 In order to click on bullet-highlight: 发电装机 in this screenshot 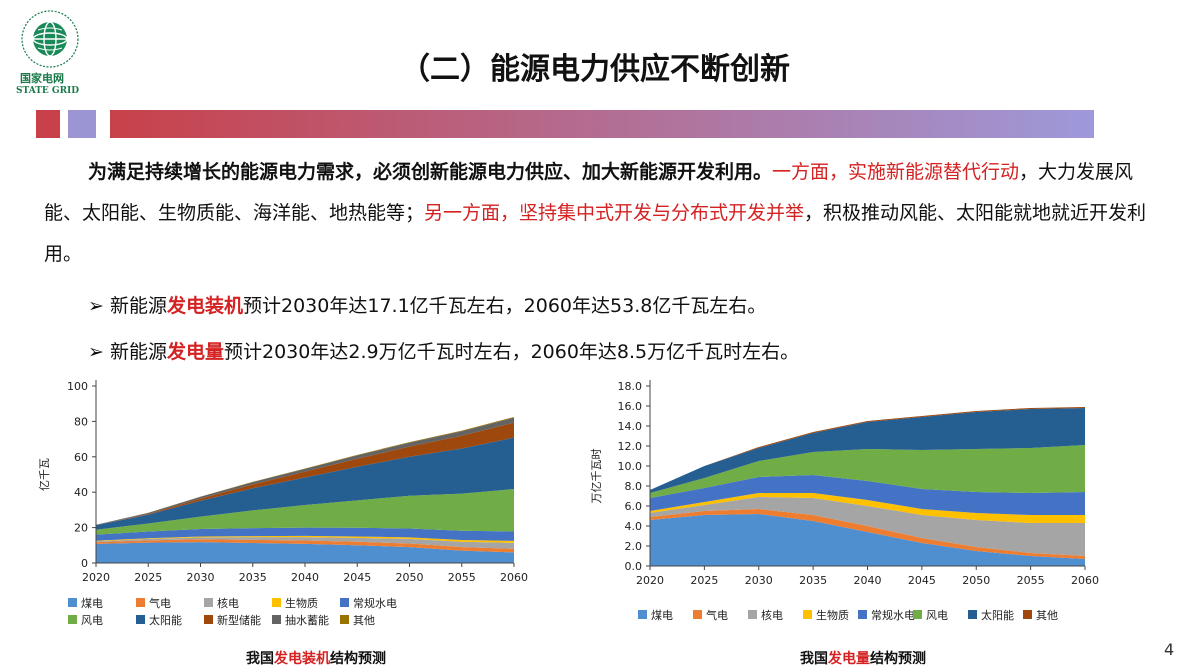, I will do `click(204, 306)`.